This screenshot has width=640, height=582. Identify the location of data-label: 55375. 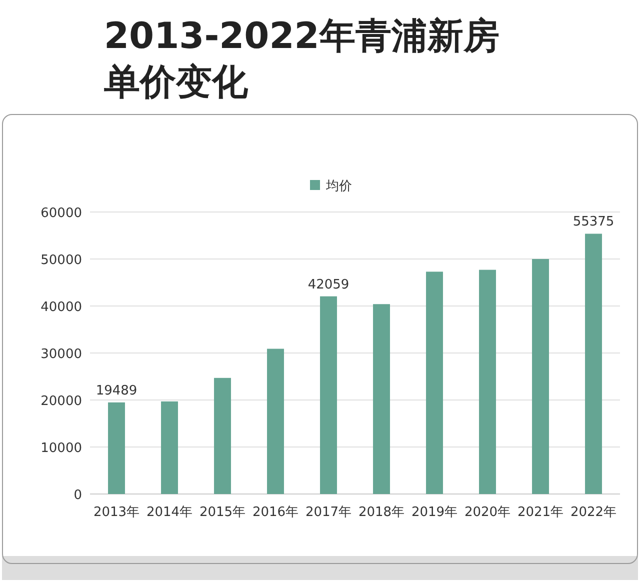
(593, 222).